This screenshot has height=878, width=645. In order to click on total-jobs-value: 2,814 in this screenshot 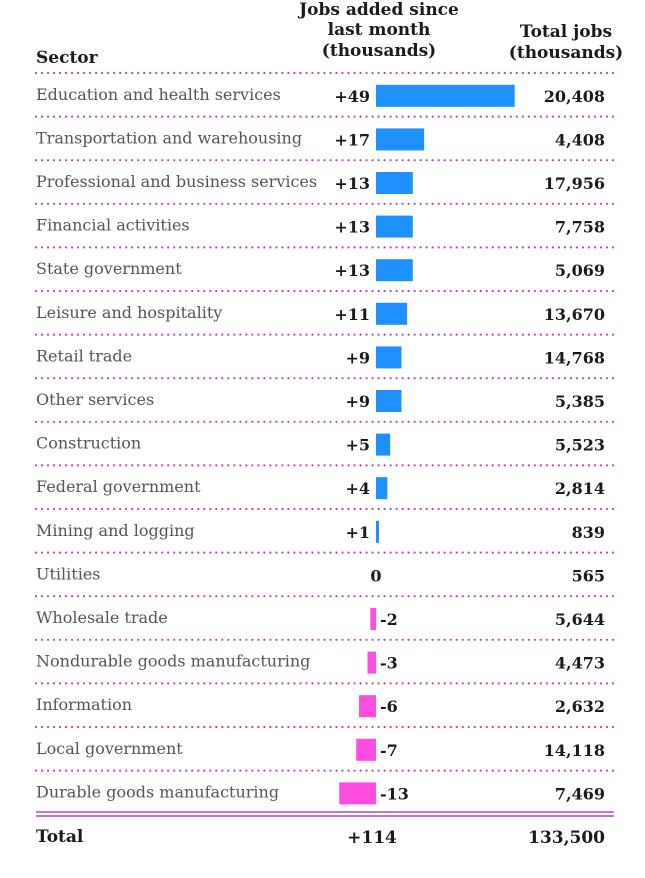, I will do `click(580, 488)`.